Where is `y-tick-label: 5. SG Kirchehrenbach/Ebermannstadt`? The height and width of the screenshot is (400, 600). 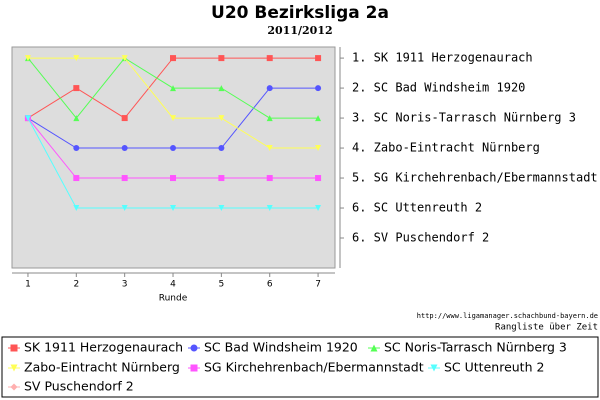
y-tick-label: 5. SG Kirchehrenbach/Ebermannstadt is located at coordinates (475, 178).